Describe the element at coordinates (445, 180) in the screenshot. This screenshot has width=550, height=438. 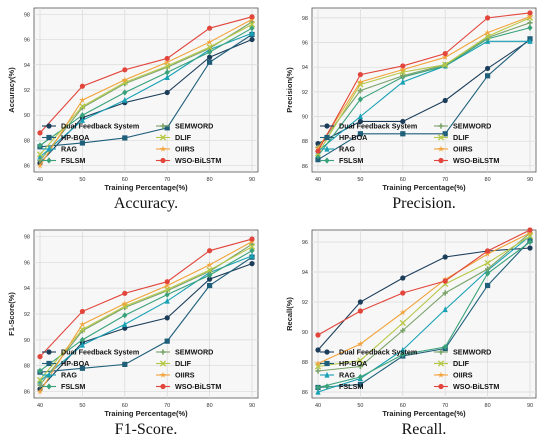
I see `x-tick-label: 70` at that location.